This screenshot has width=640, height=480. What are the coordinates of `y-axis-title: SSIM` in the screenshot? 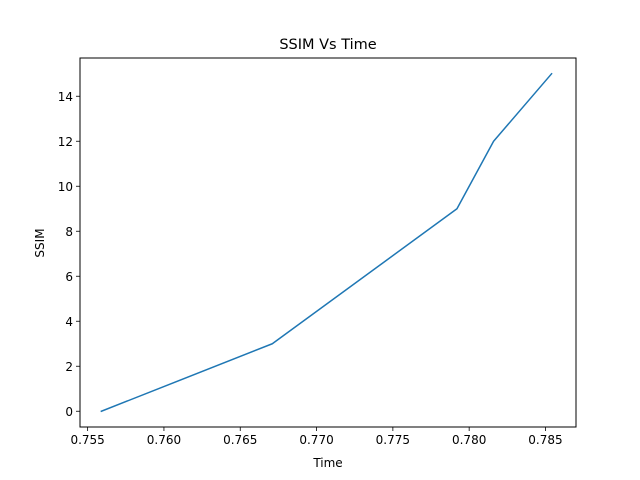 It's located at (40, 242).